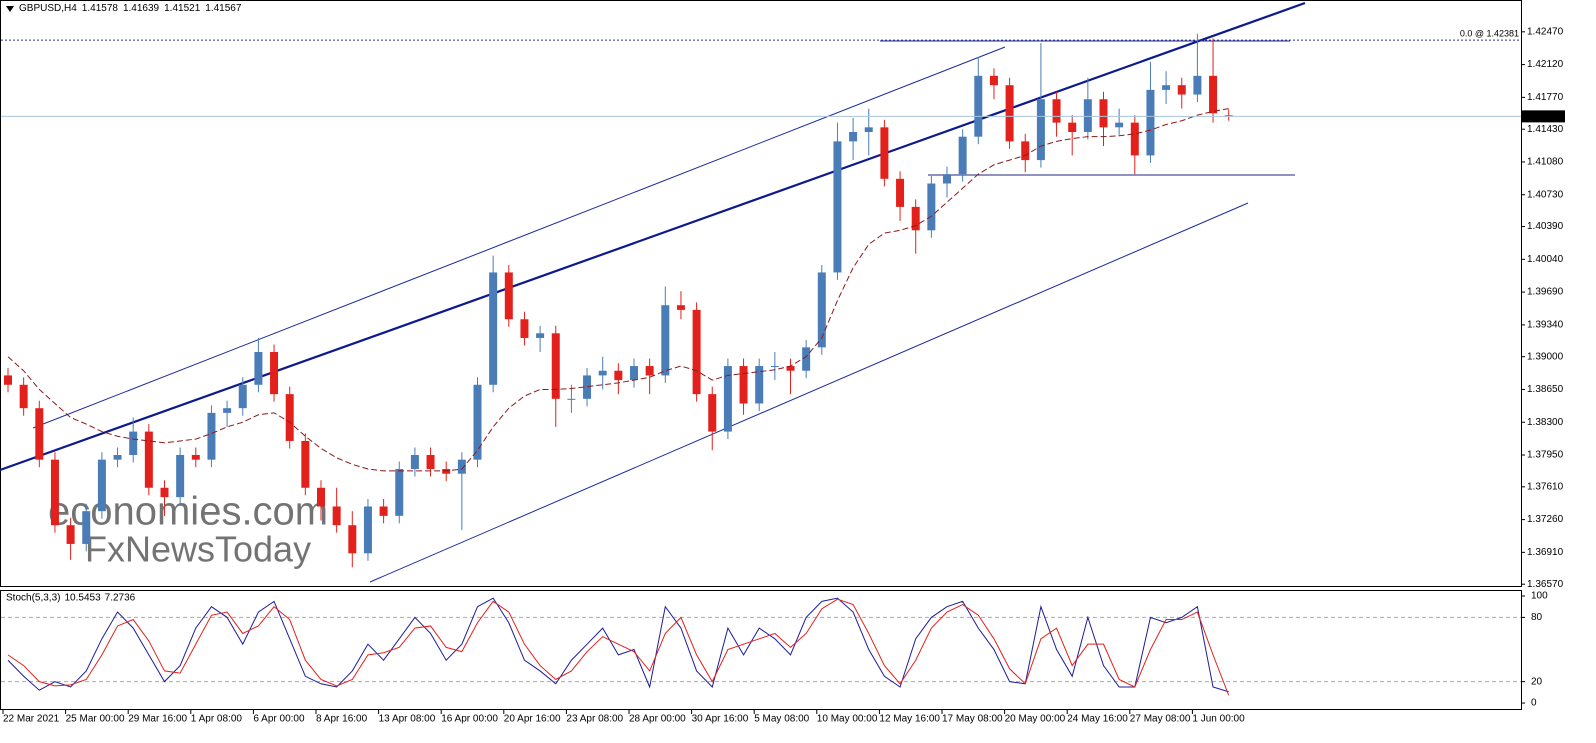  Describe the element at coordinates (594, 719) in the screenshot. I see `x-tick-label: 23 Apr 08:00` at that location.